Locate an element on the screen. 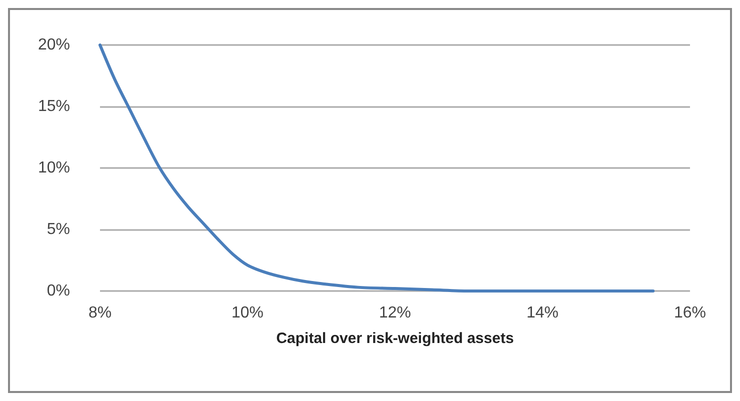  y-tick-label: 20% is located at coordinates (54, 45).